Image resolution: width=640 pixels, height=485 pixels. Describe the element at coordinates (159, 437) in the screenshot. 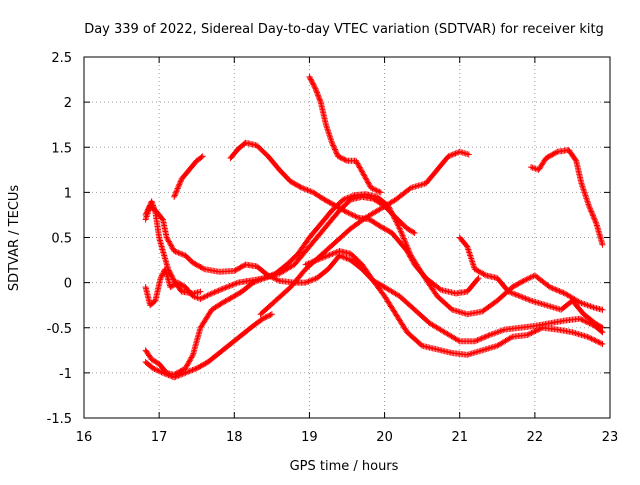

I see `x-tick-label: 17` at that location.